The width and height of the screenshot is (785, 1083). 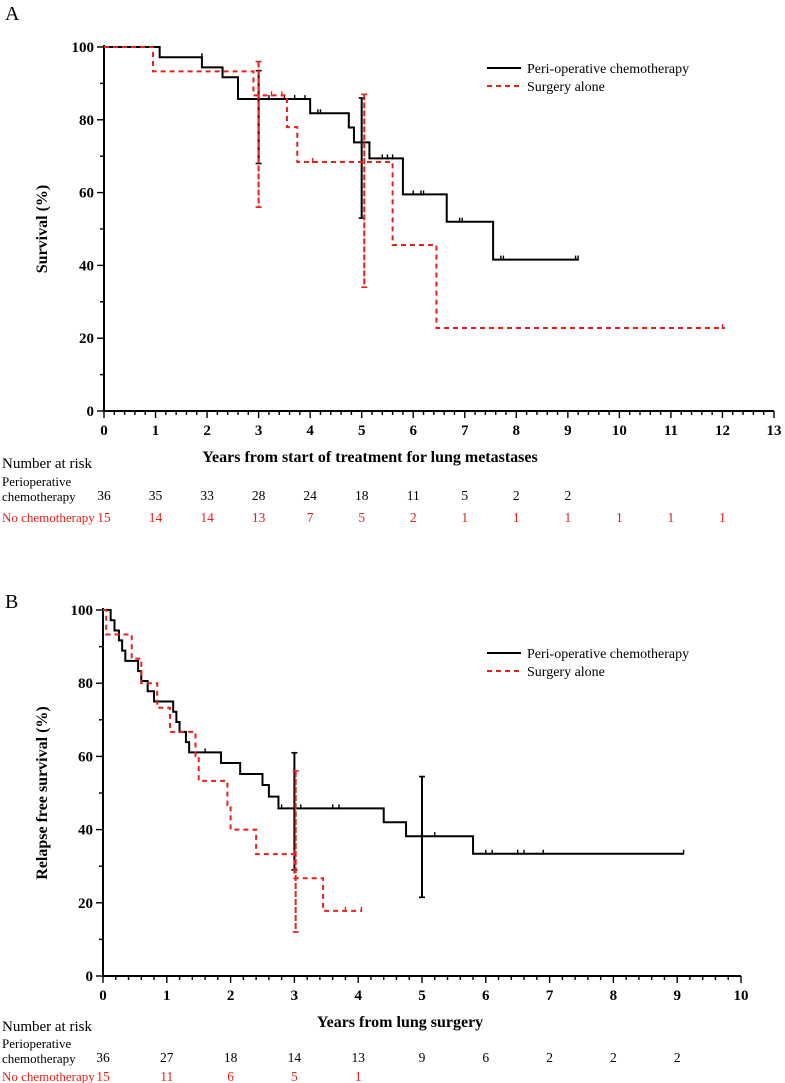 What do you see at coordinates (12, 14) in the screenshot?
I see `panel-letter: A` at bounding box center [12, 14].